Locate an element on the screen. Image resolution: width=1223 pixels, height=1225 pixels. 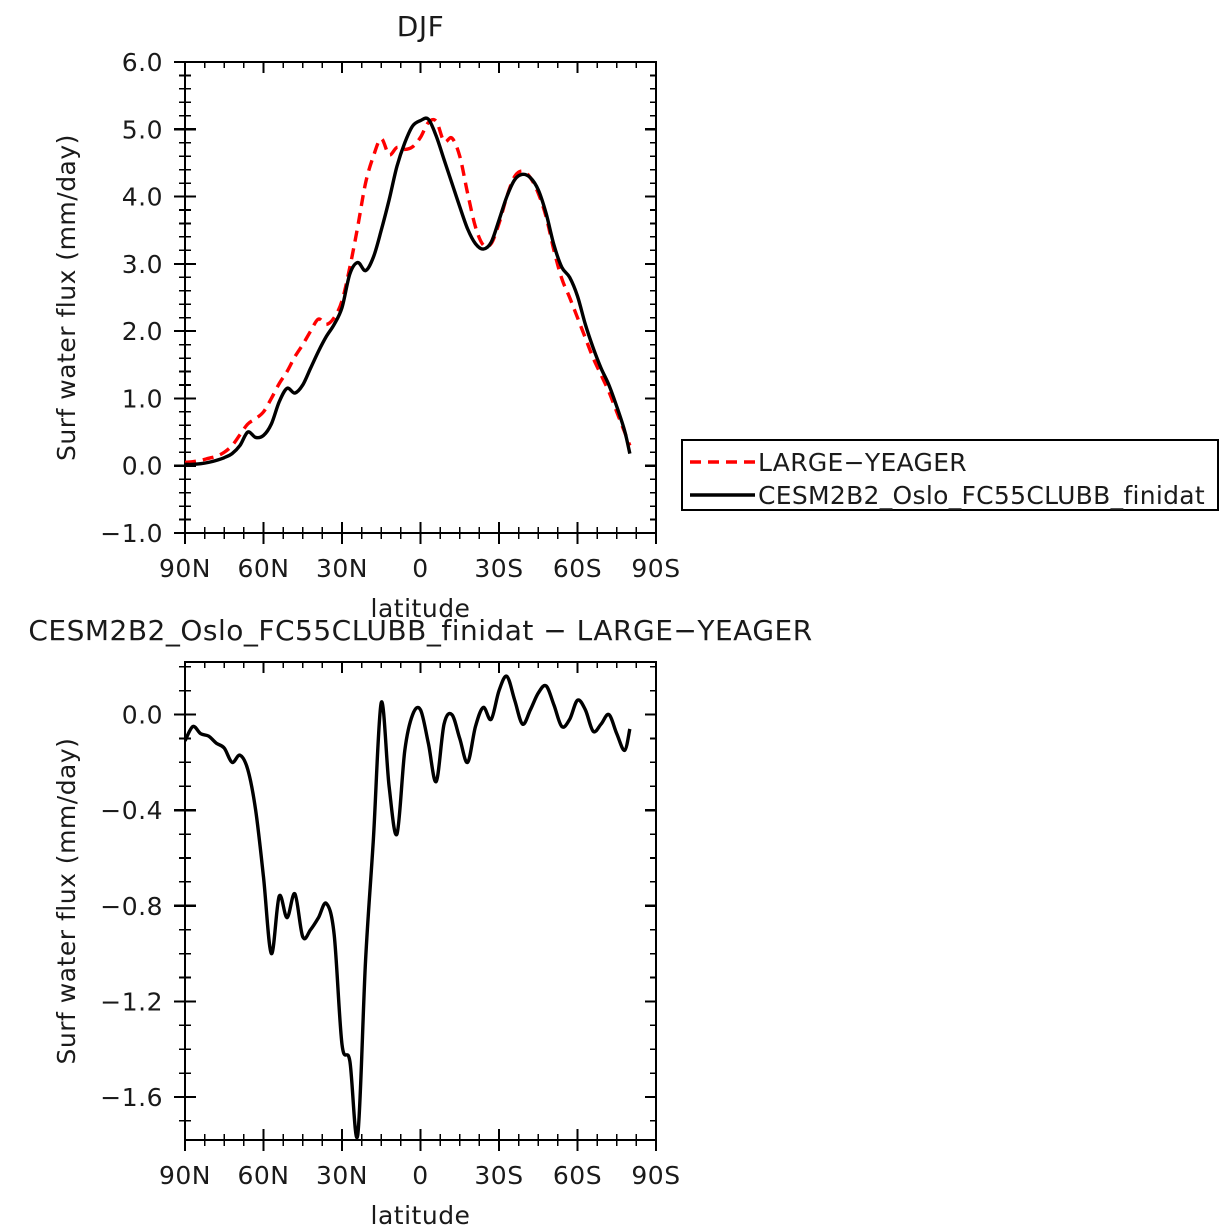
y-tick-label: −1.6 is located at coordinates (131, 1097).